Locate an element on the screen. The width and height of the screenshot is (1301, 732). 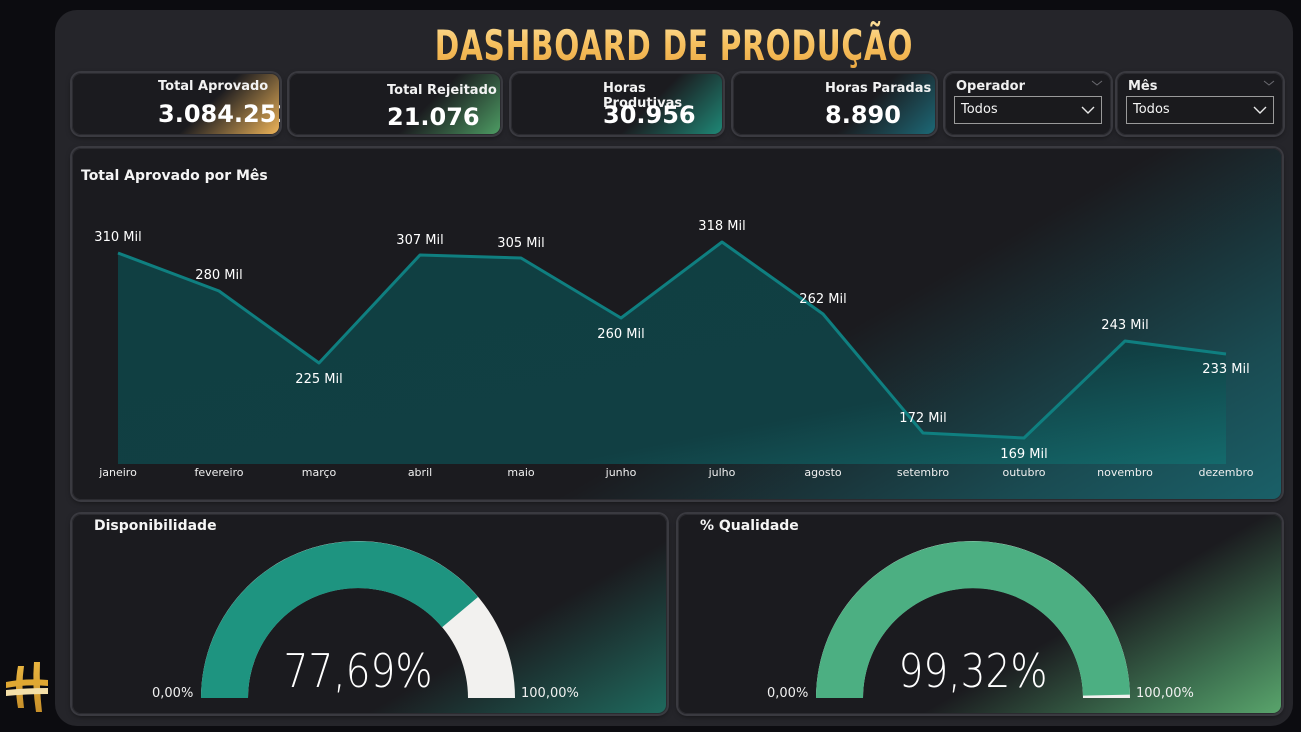
x-axis-label: junho is located at coordinates (621, 472).